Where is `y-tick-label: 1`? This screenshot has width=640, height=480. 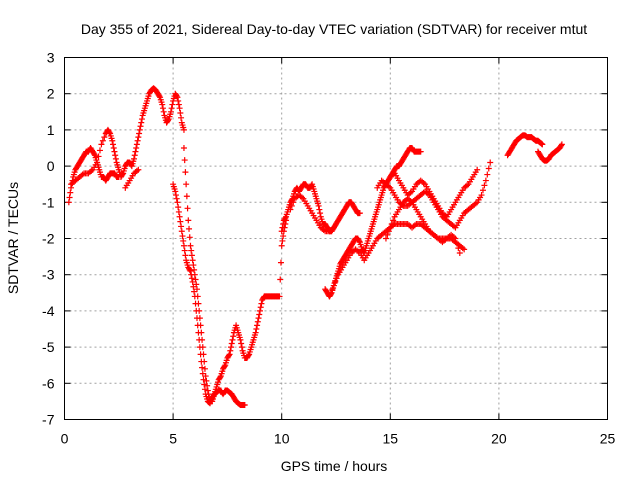 y-tick-label: 1 is located at coordinates (51, 130).